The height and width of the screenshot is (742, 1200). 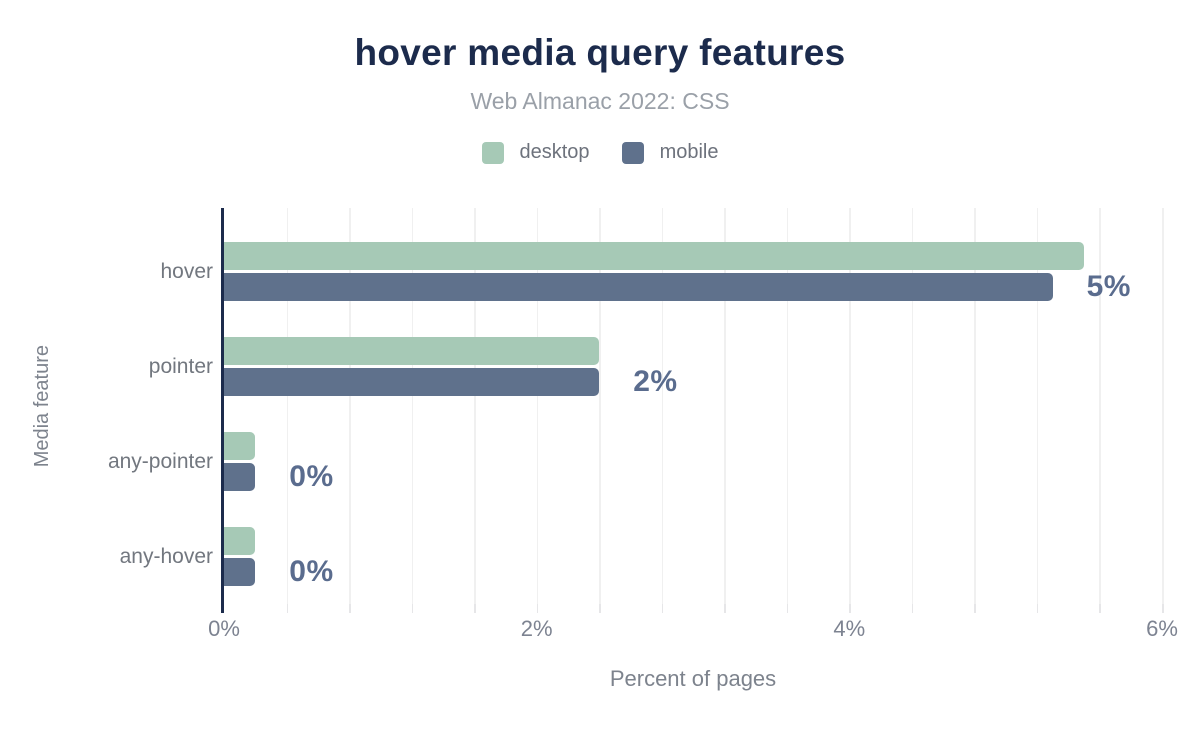 I want to click on category-label: any-pointer, so click(x=160, y=461).